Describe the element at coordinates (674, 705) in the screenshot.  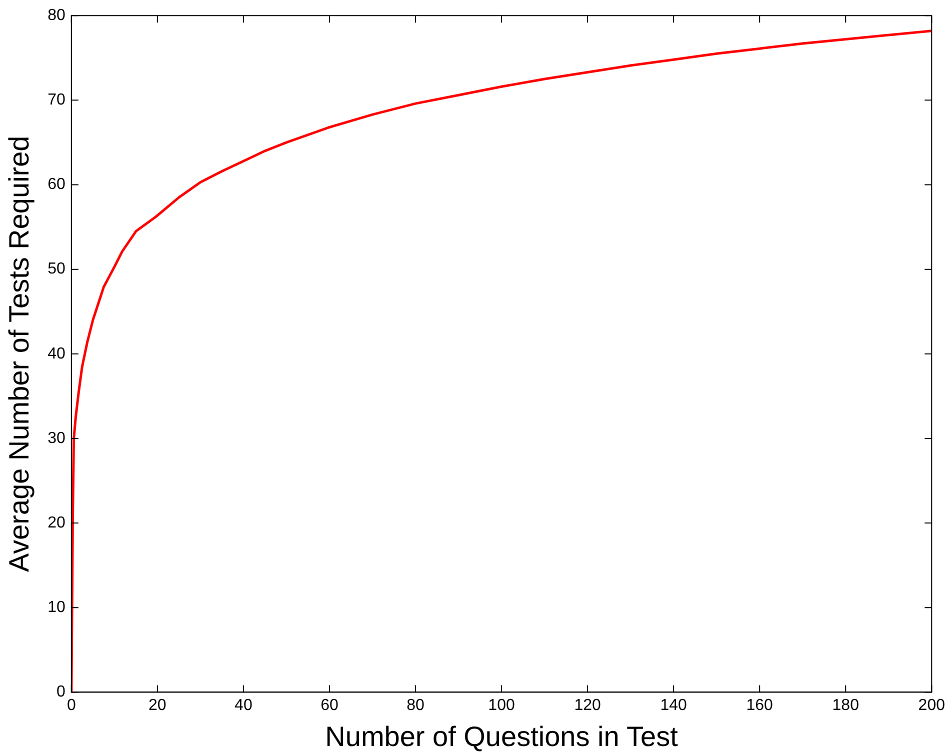
I see `x-tick-label: 140` at that location.